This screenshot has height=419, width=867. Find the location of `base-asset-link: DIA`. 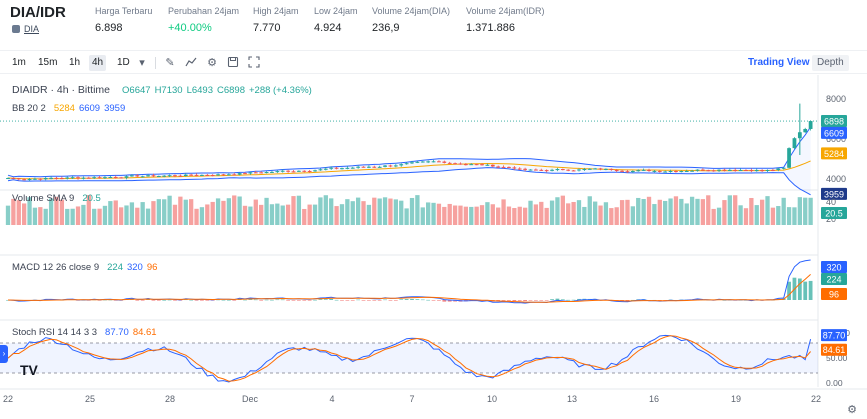

base-asset-link: DIA is located at coordinates (32, 29).